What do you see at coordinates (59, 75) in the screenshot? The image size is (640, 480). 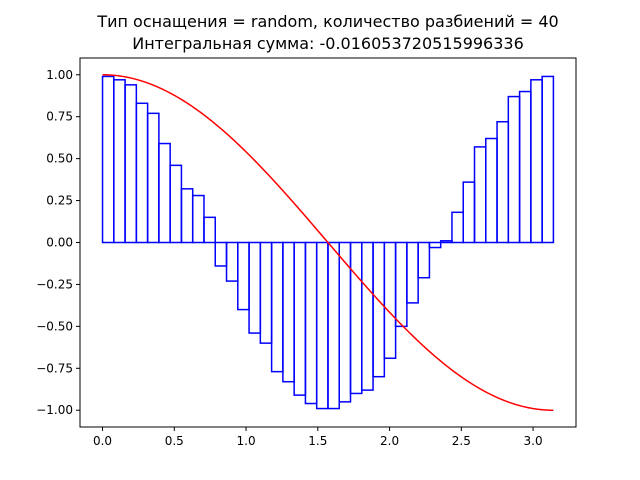 I see `y-tick-label-8: 1.00` at bounding box center [59, 75].